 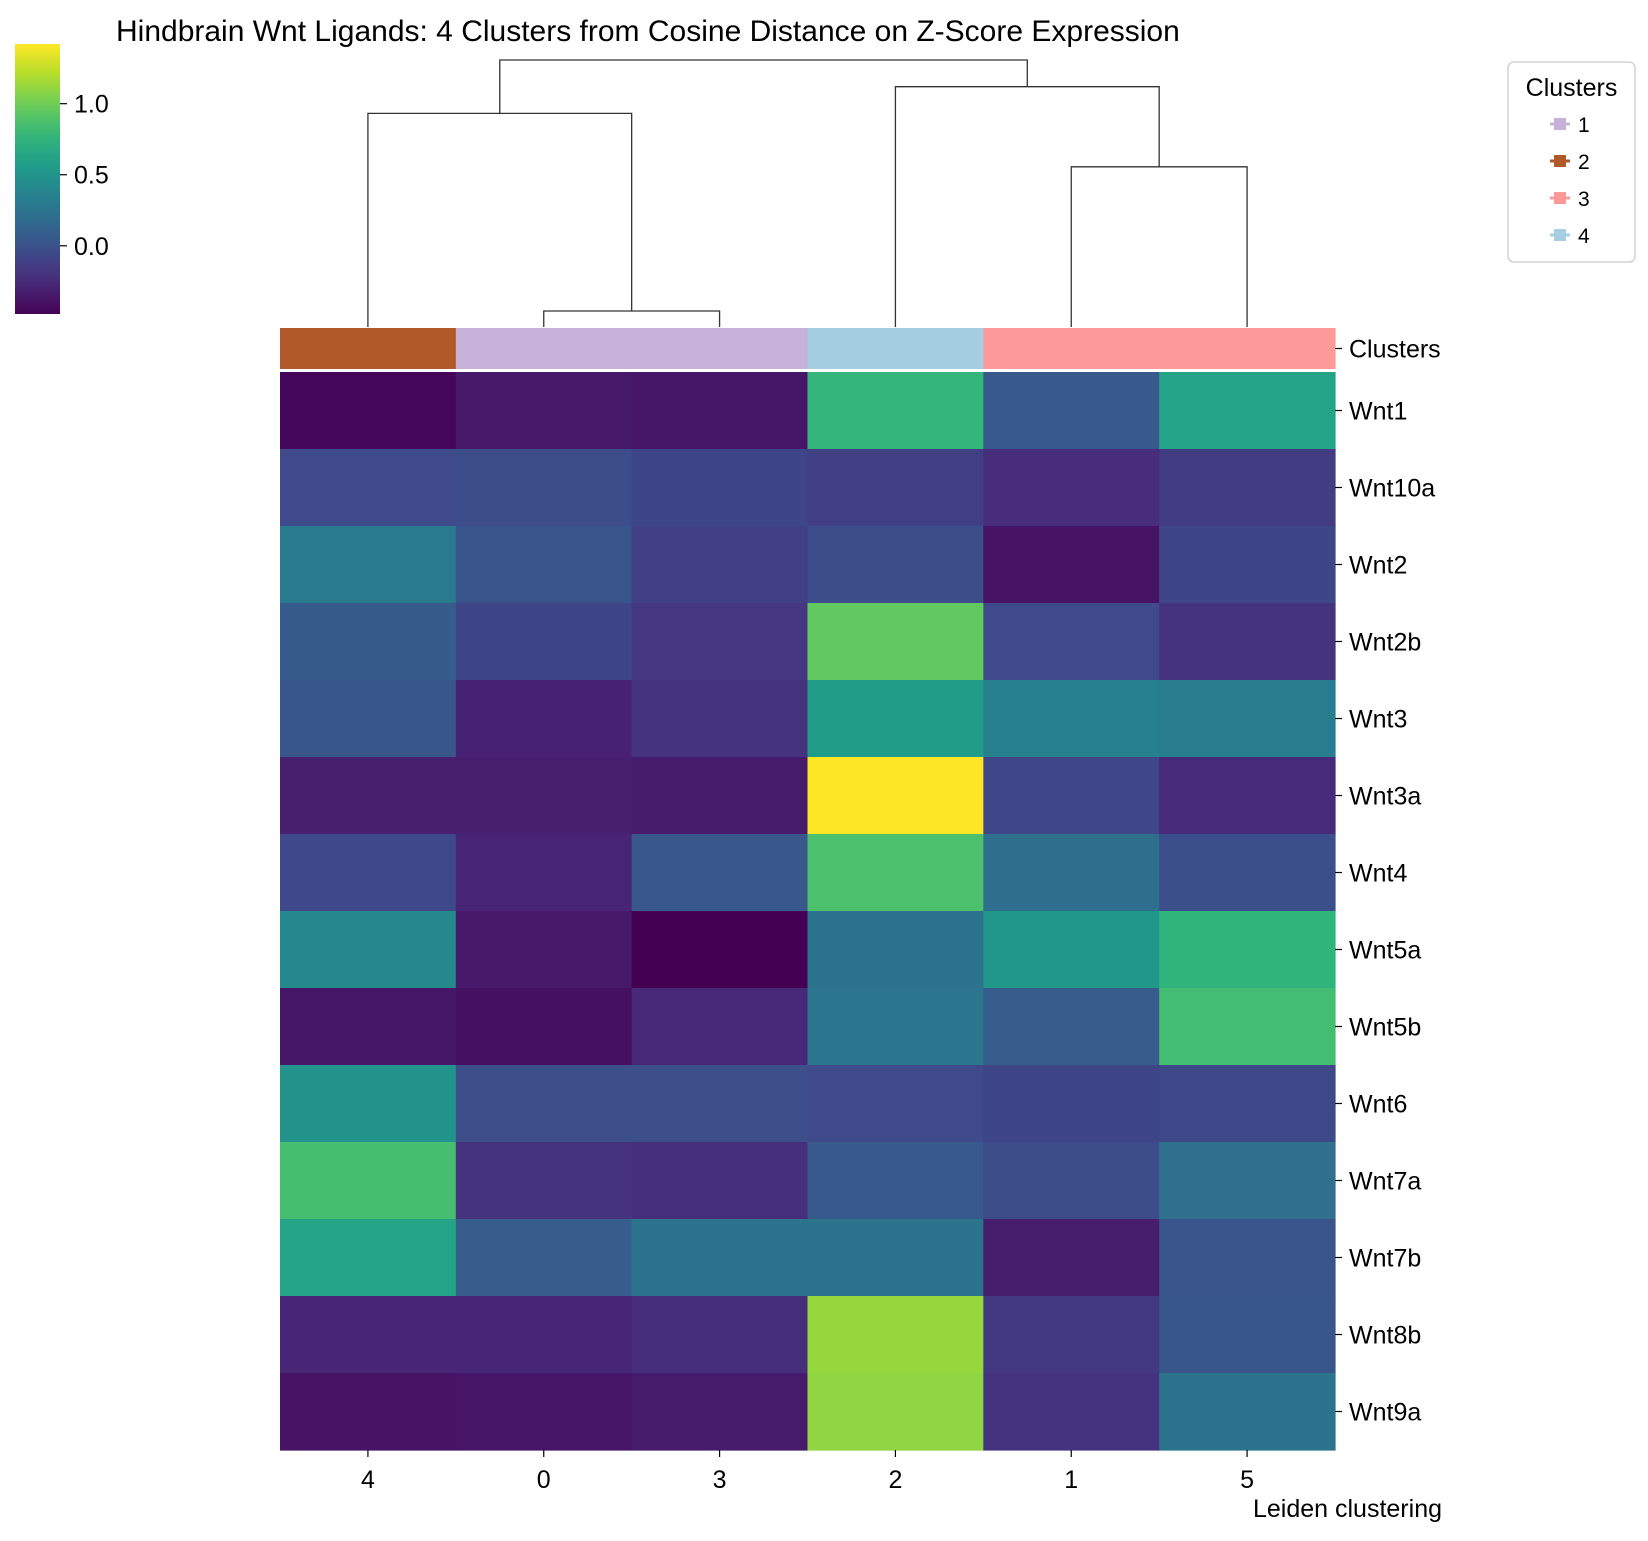 I want to click on colorbar-tick-label: 1.0, so click(x=91, y=105).